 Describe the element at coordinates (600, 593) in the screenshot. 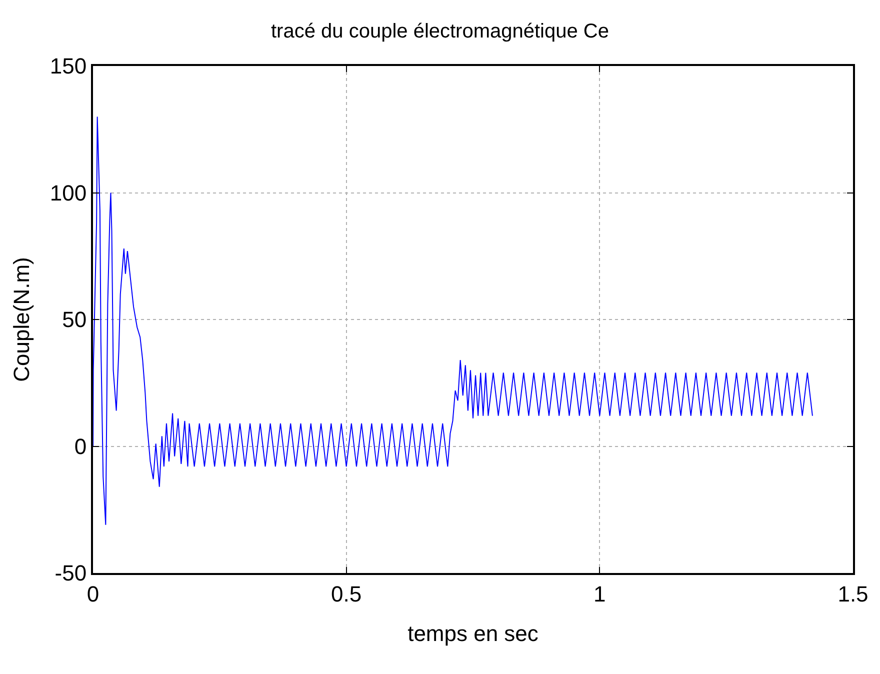

I see `x-tick-label: 1` at that location.